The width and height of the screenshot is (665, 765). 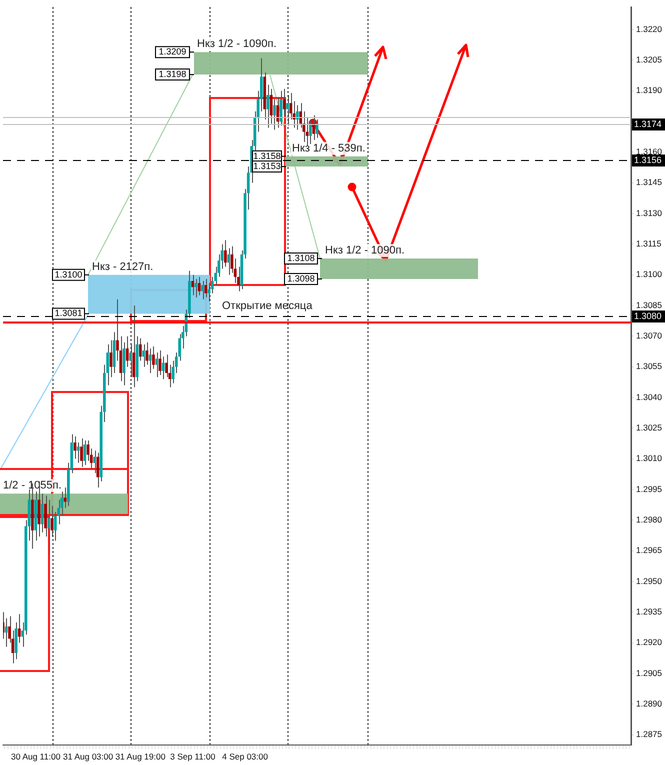 I want to click on annotation: 1.3209, so click(x=172, y=51).